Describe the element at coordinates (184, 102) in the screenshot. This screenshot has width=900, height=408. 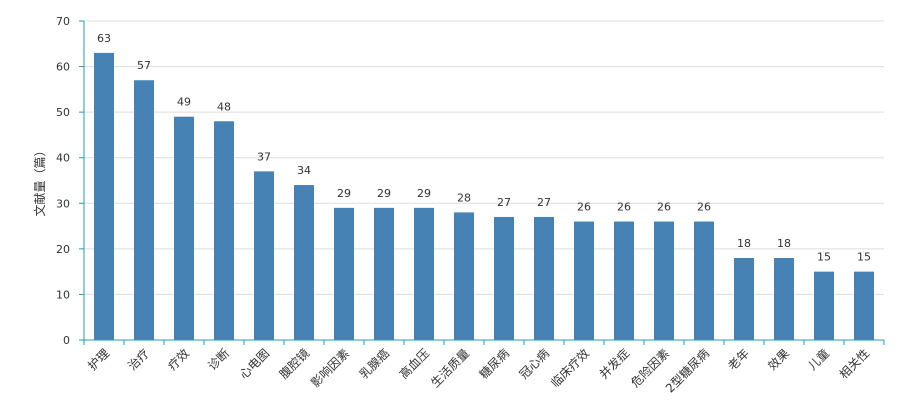
I see `data-label: 49` at that location.